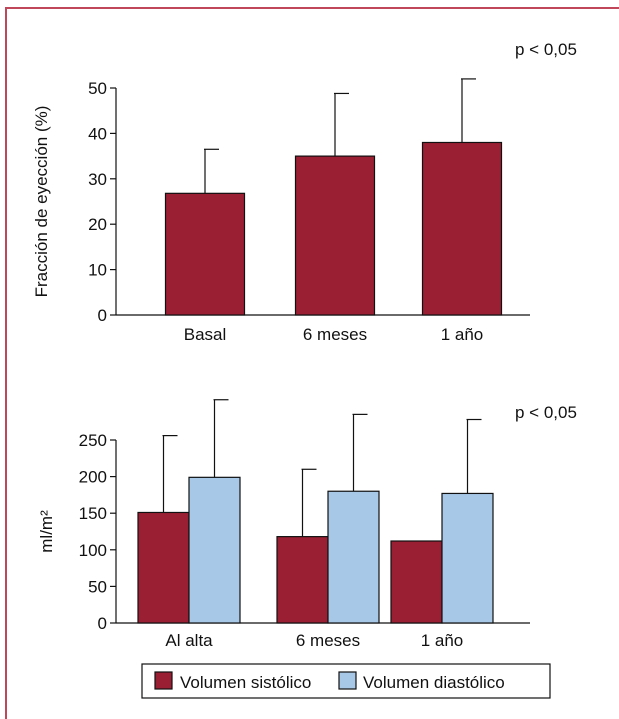 The height and width of the screenshot is (719, 619). I want to click on y-tick-label: 40, so click(97, 133).